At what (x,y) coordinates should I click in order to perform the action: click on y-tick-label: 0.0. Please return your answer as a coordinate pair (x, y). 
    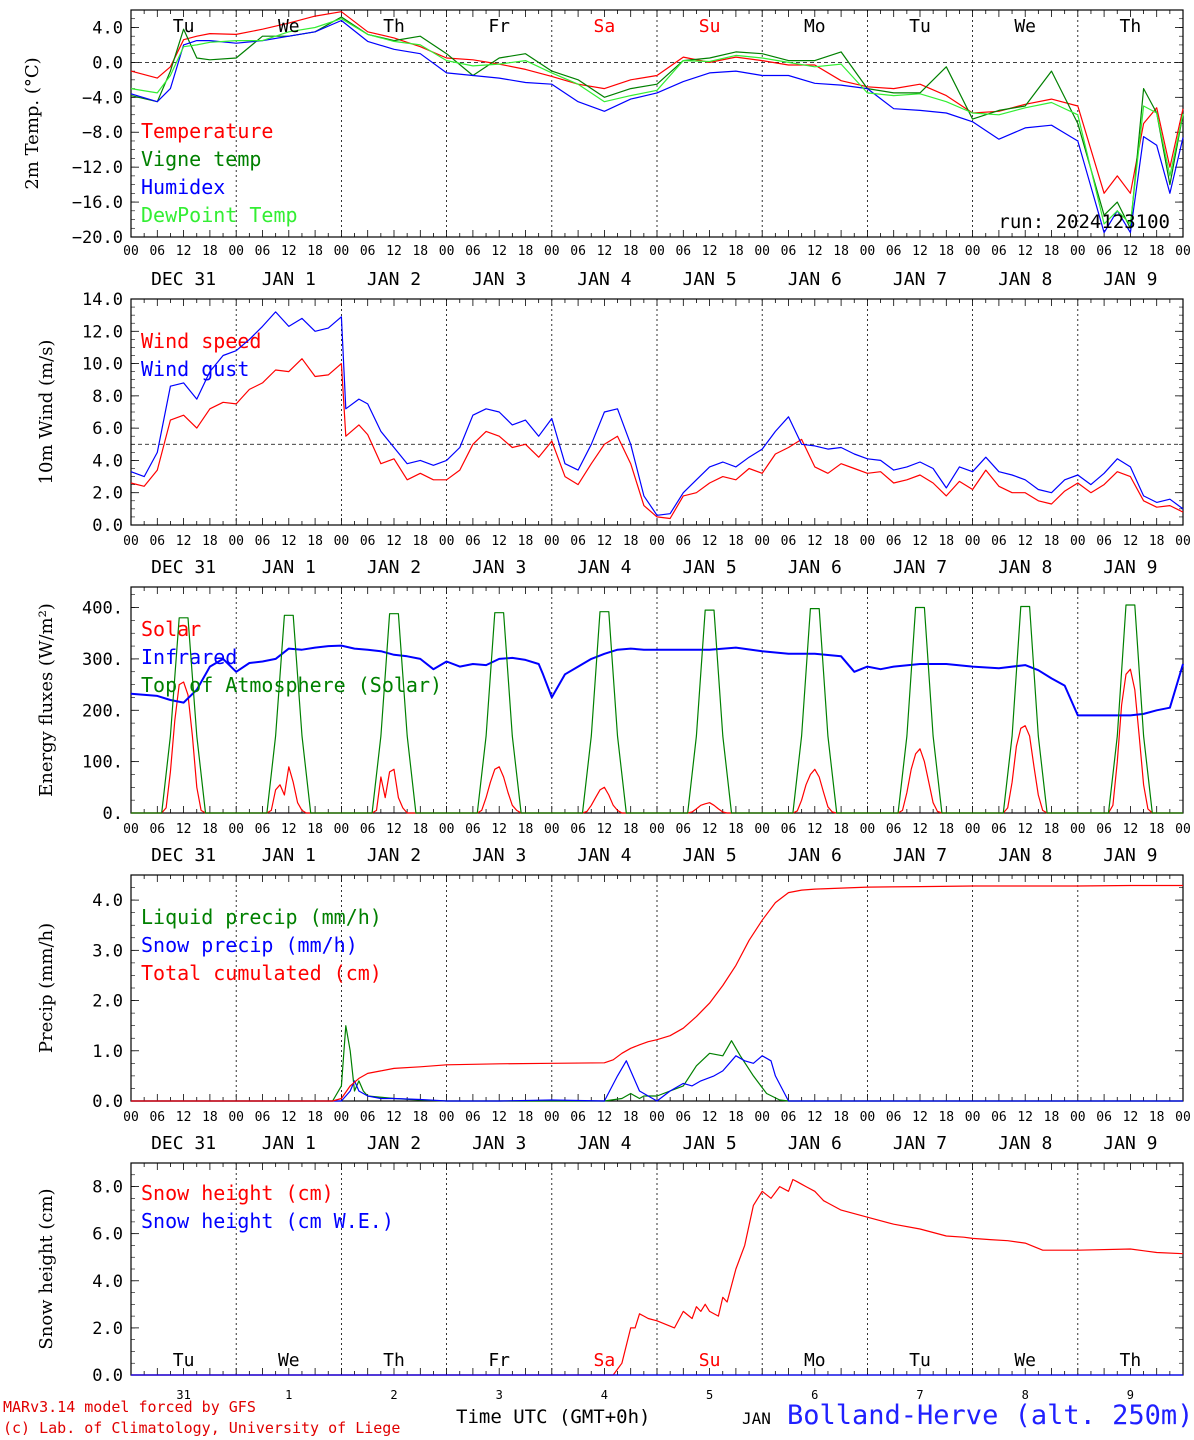
    Looking at the image, I should click on (107, 63).